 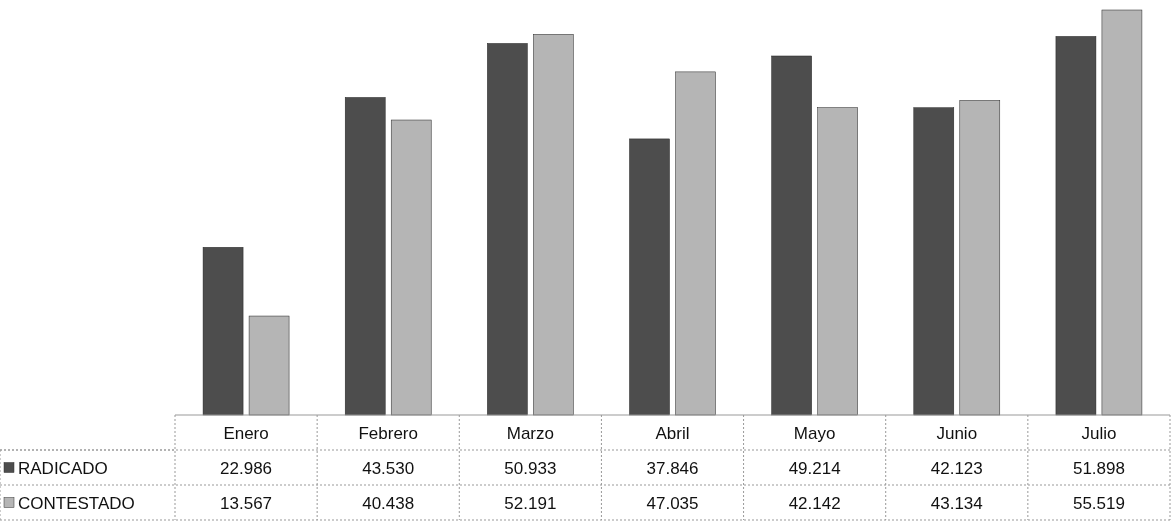 What do you see at coordinates (530, 433) in the screenshot?
I see `x-tick-label: Marzo` at bounding box center [530, 433].